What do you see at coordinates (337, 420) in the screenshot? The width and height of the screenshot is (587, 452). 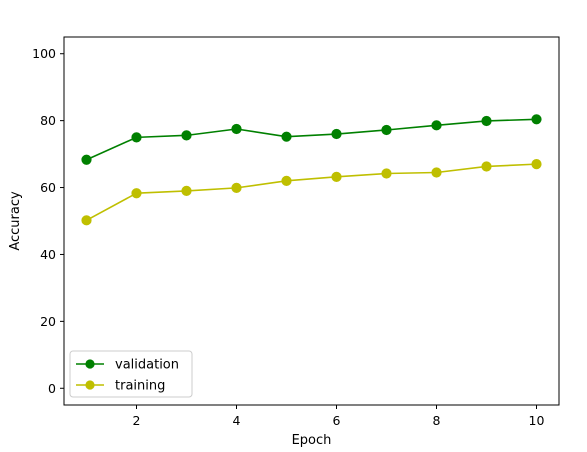 I see `x-tick-label: 6` at bounding box center [337, 420].